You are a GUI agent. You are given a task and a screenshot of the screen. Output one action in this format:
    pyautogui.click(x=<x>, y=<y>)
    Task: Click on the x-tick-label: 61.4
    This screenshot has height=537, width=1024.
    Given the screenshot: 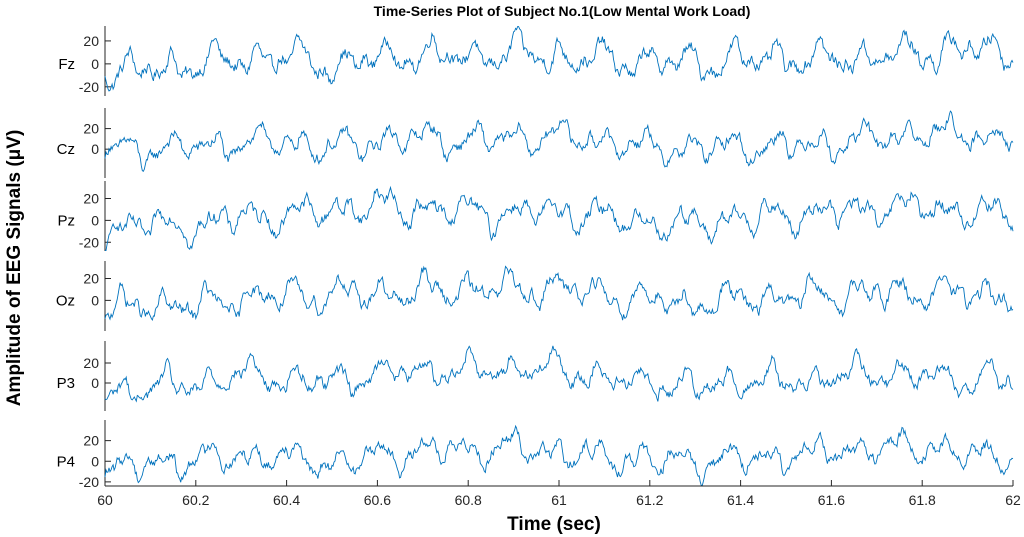 What is the action you would take?
    pyautogui.click(x=740, y=500)
    